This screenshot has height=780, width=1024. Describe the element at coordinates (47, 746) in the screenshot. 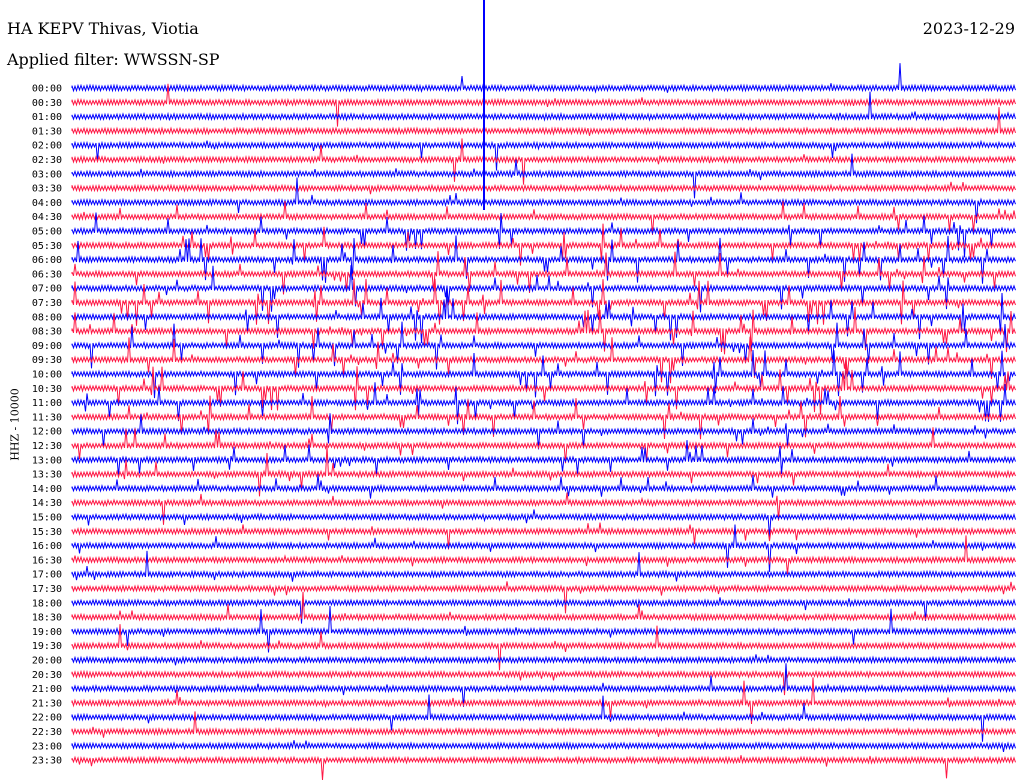

I see `row-time-label: 23:00` at that location.